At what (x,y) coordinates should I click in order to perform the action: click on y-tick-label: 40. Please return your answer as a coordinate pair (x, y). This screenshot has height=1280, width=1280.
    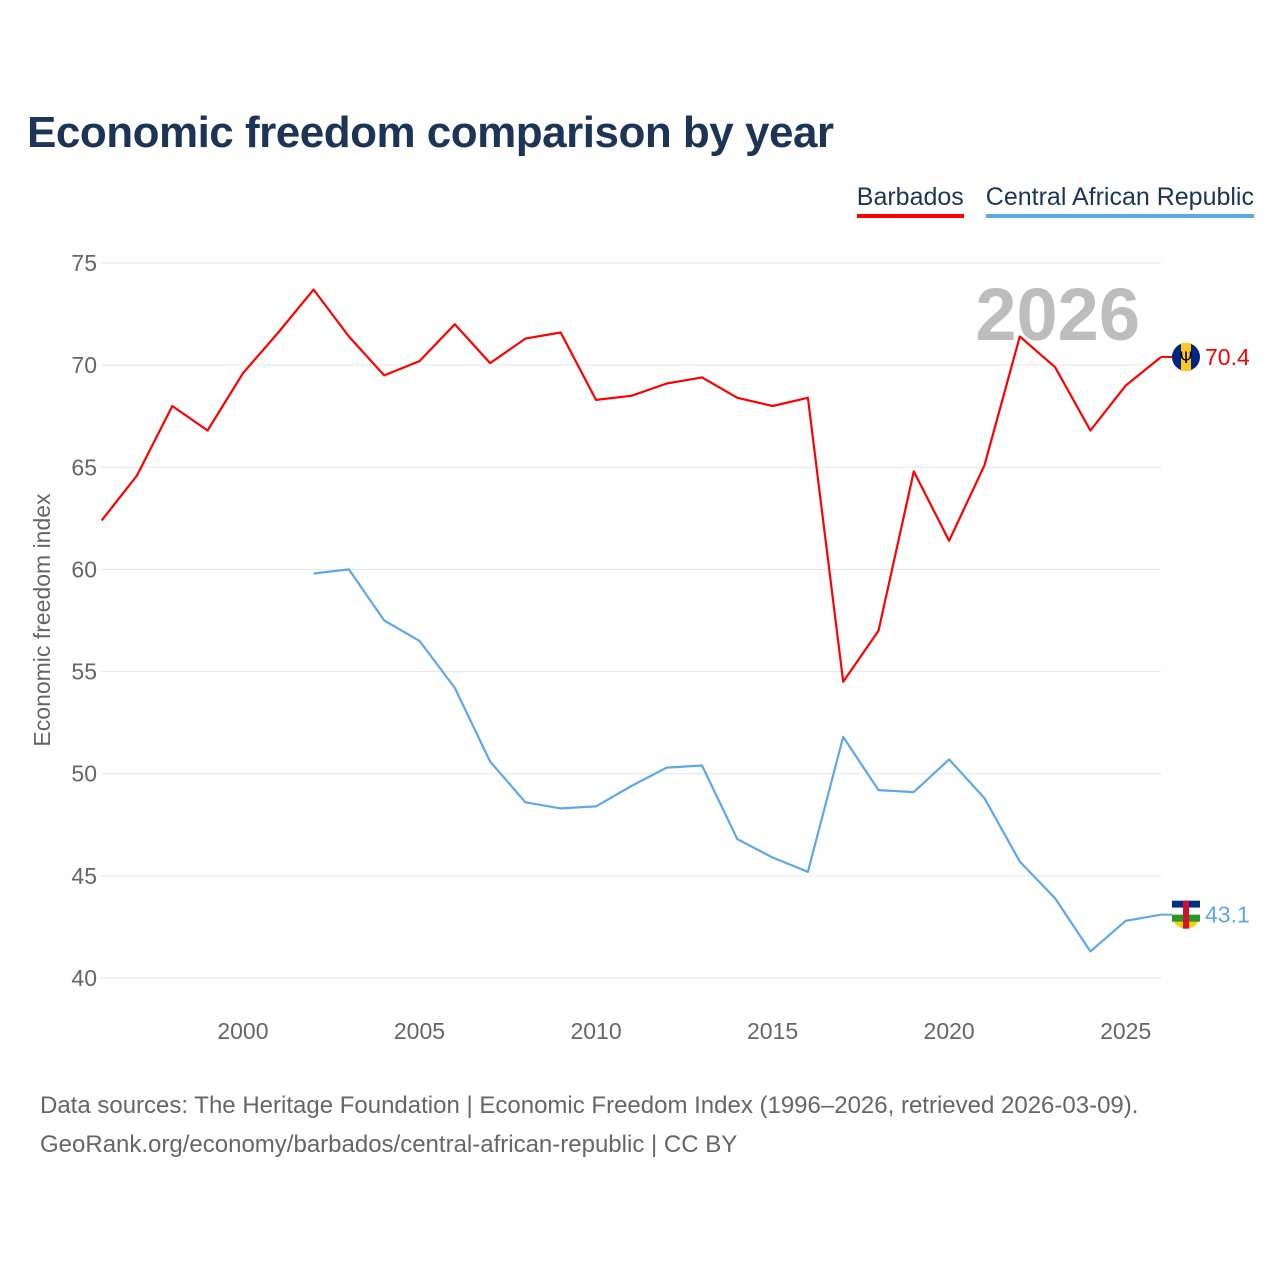
    Looking at the image, I should click on (84, 978).